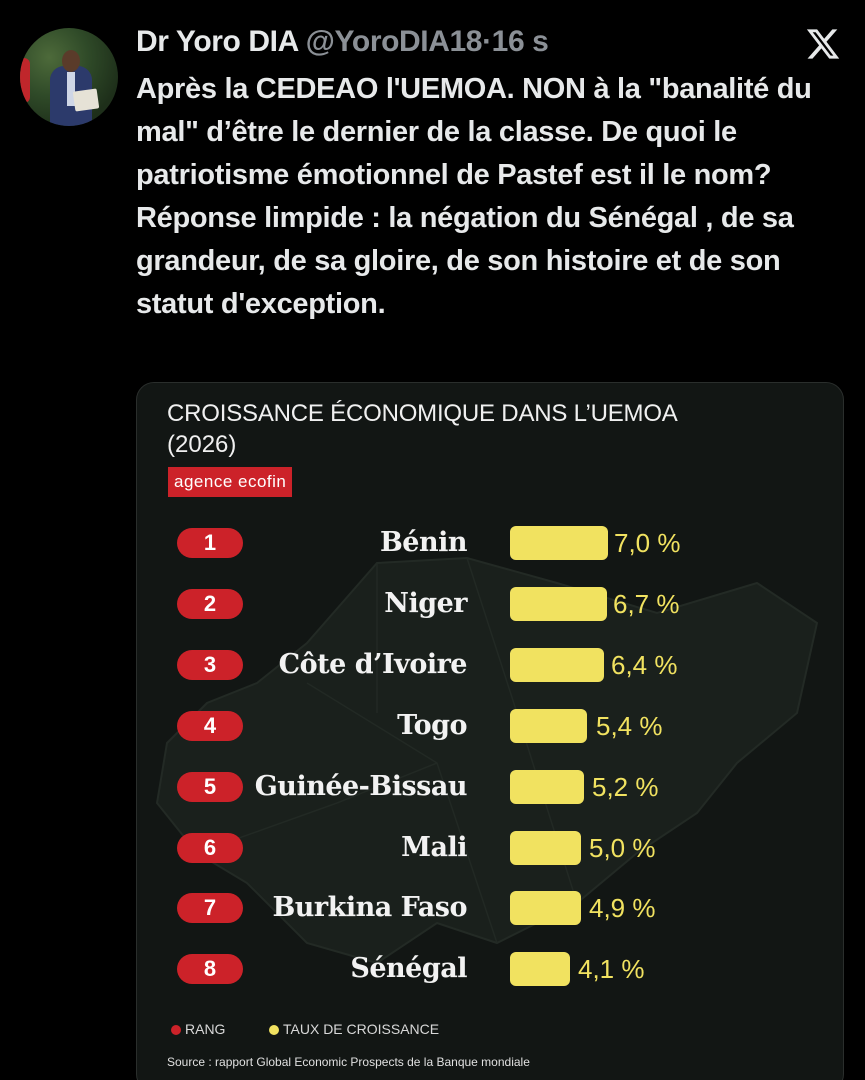  What do you see at coordinates (629, 726) in the screenshot?
I see `growth-value: 5,4 %` at bounding box center [629, 726].